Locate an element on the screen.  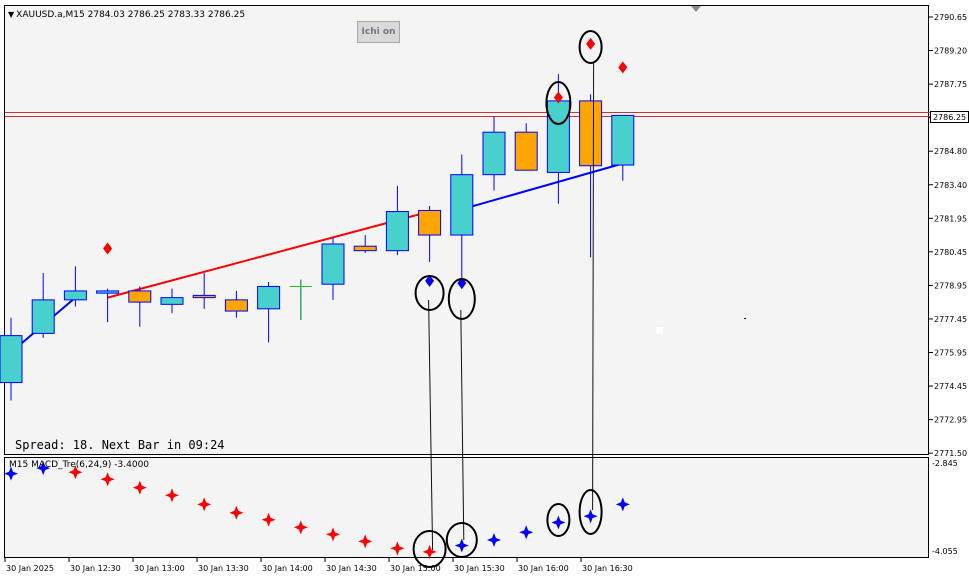
price-axis-label: 2778.95 is located at coordinates (950, 285).